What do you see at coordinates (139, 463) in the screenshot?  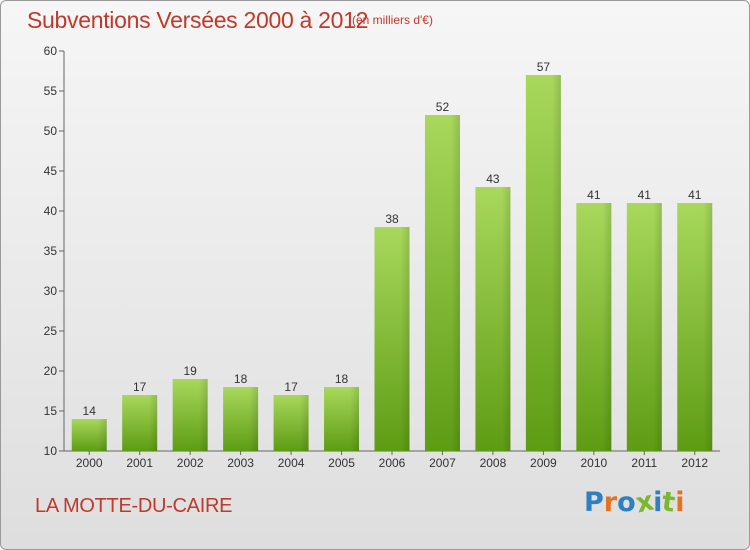 I see `x-tick-label: 2001` at bounding box center [139, 463].